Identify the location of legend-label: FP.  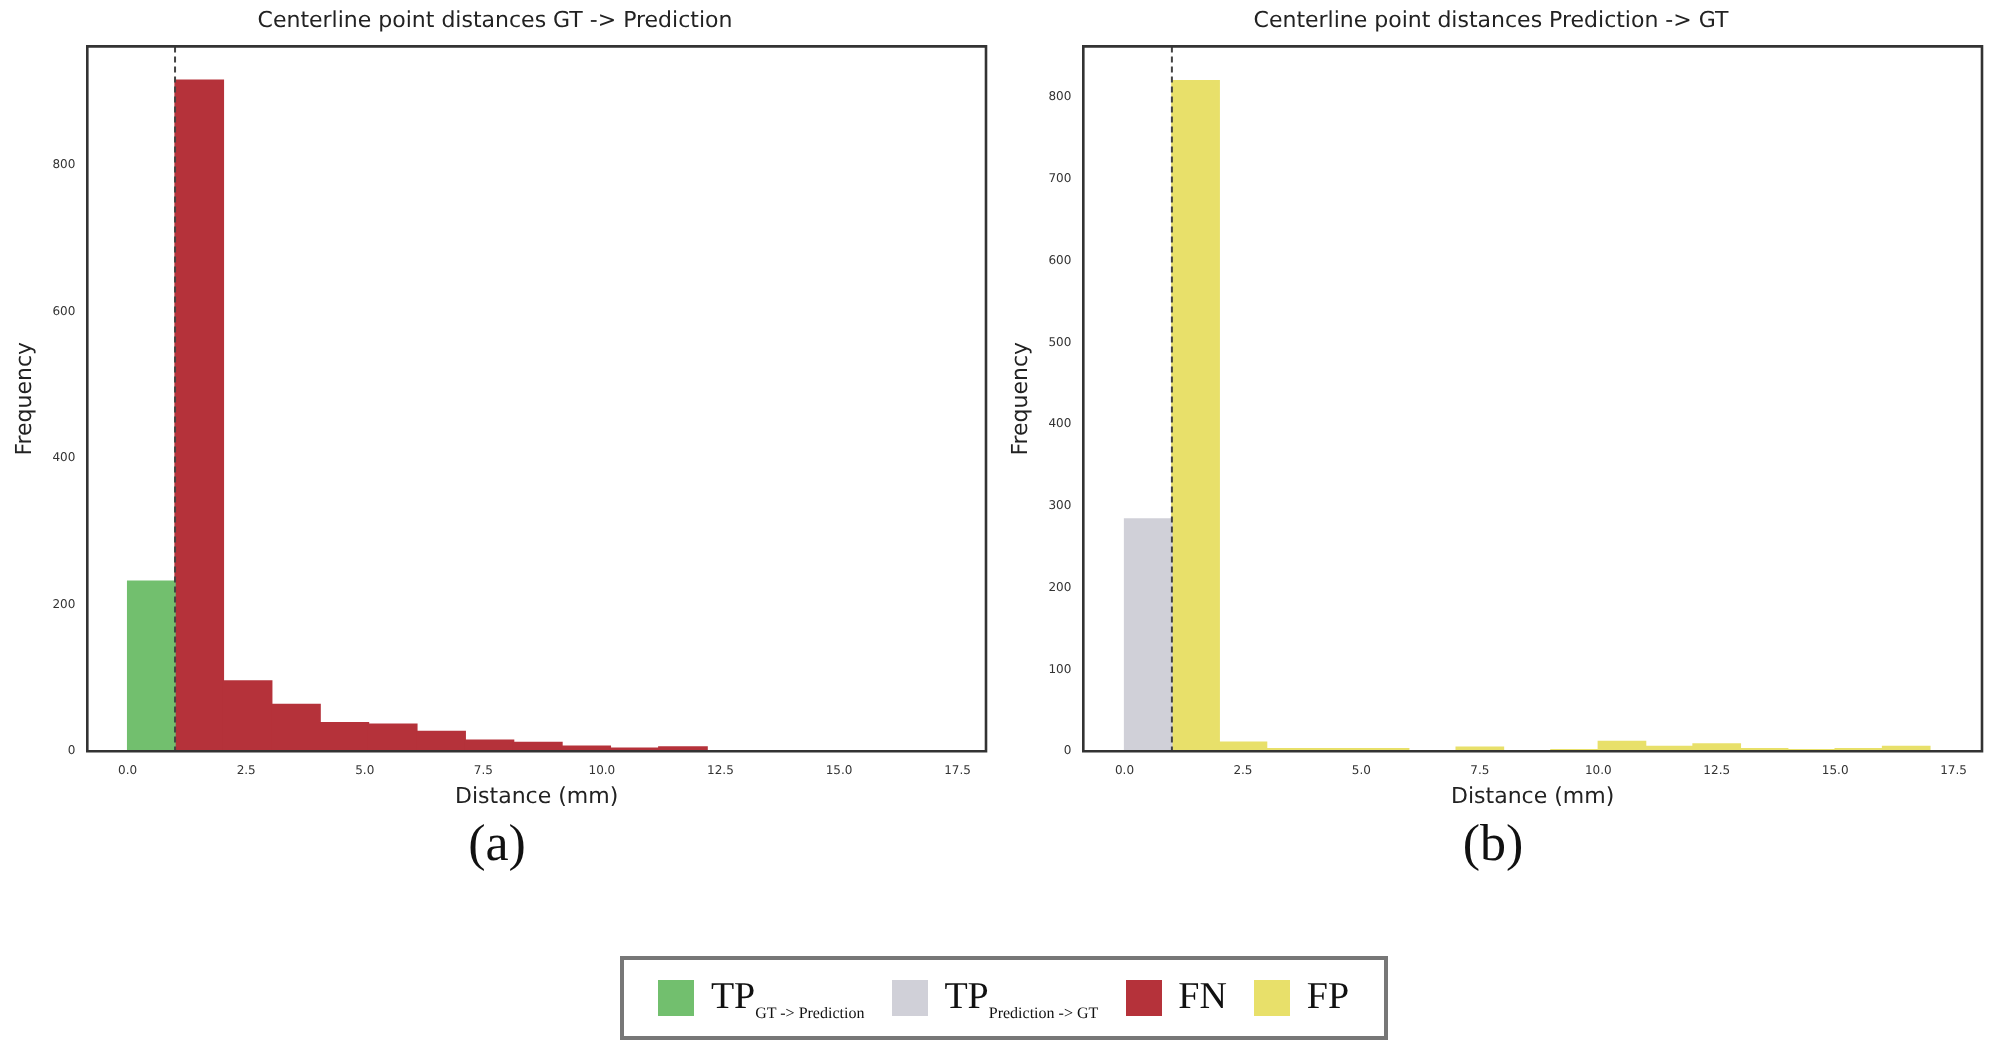
(1328, 998).